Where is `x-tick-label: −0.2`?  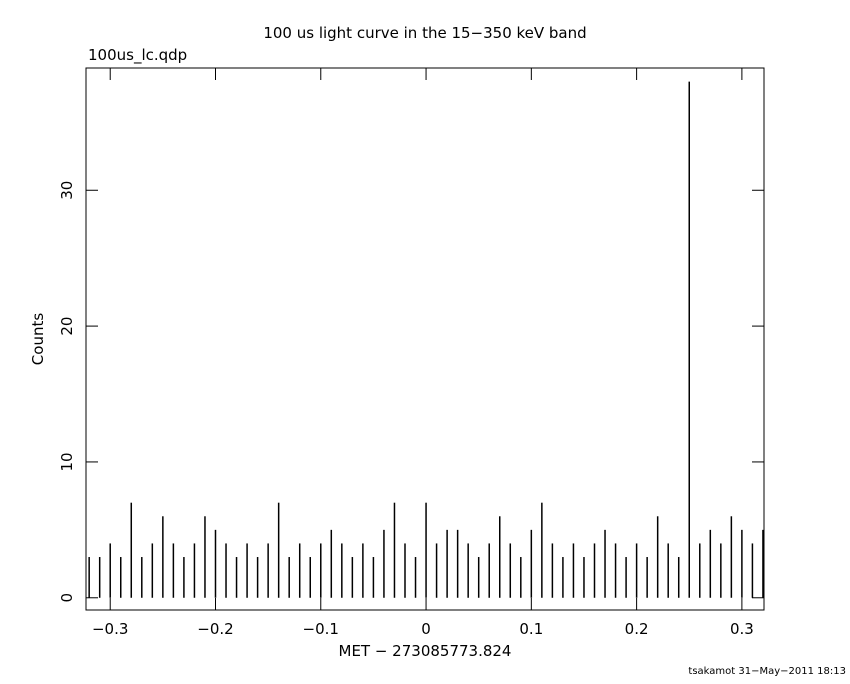 x-tick-label: −0.2 is located at coordinates (215, 629).